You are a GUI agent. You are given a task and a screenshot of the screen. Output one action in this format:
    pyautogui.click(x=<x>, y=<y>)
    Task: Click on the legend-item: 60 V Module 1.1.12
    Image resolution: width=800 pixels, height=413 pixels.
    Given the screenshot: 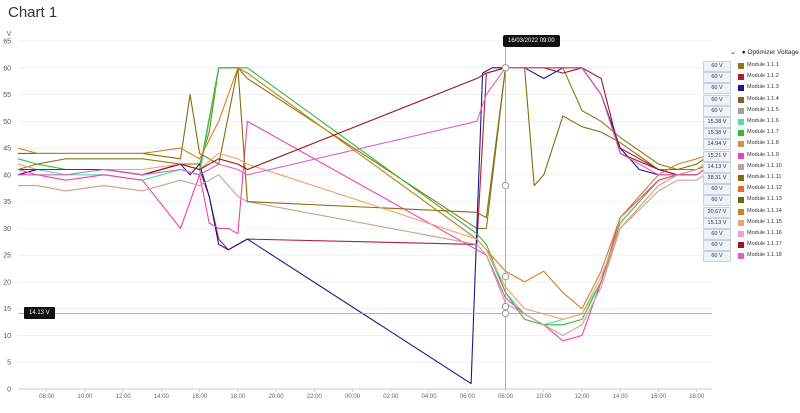 What is the action you would take?
    pyautogui.click(x=750, y=190)
    